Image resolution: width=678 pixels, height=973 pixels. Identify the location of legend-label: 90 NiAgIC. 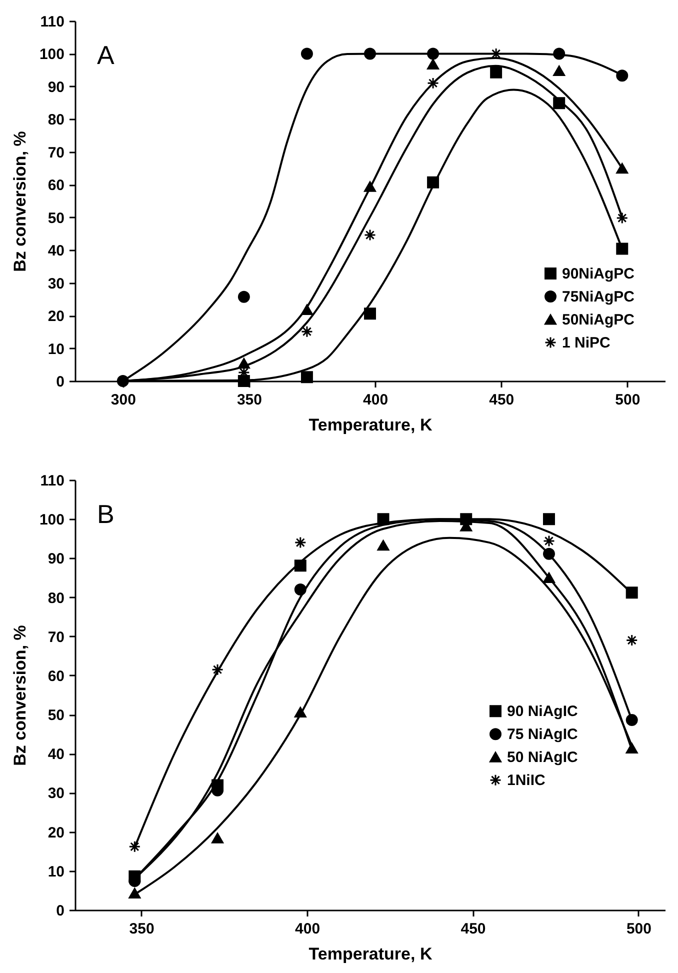
(542, 711).